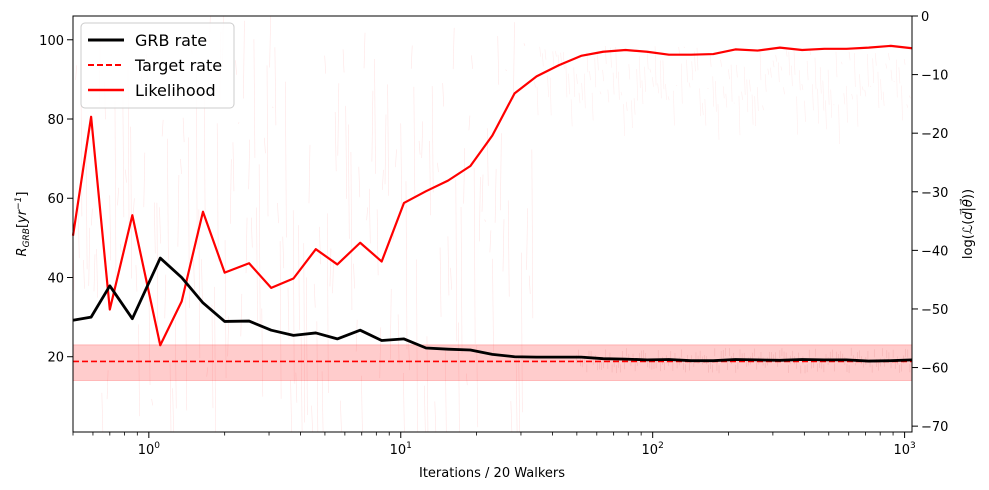 The height and width of the screenshot is (490, 989). What do you see at coordinates (175, 90) in the screenshot?
I see `legend-label-likelihood: Likelihood` at bounding box center [175, 90].